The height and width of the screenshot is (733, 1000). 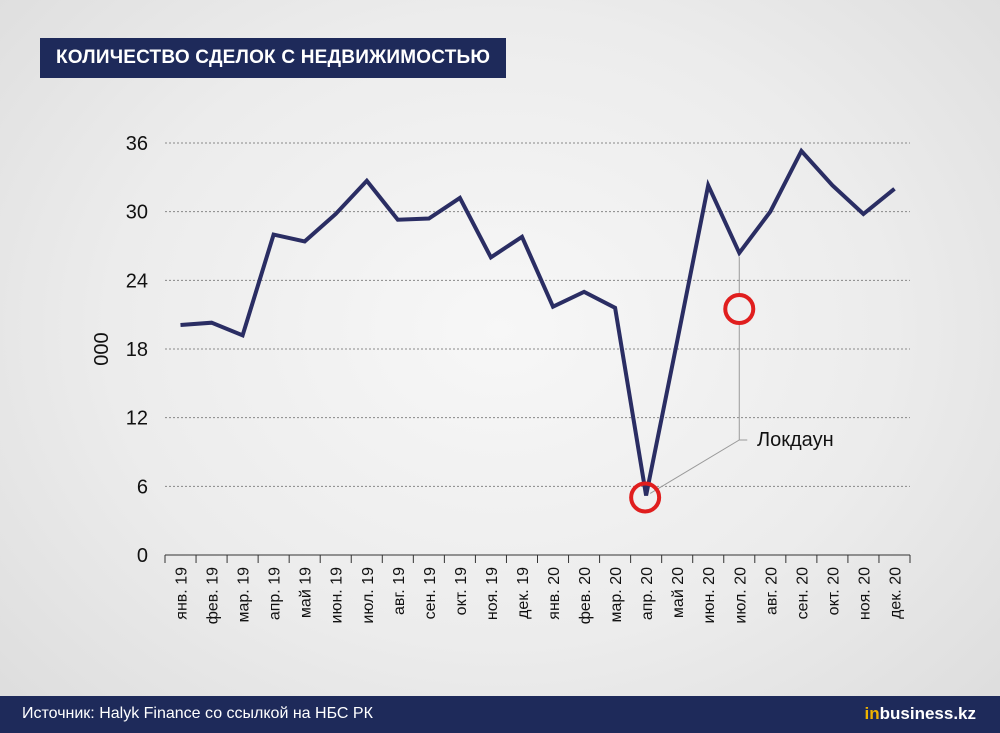 What do you see at coordinates (771, 591) in the screenshot?
I see `x-tick-label: авг. 20` at bounding box center [771, 591].